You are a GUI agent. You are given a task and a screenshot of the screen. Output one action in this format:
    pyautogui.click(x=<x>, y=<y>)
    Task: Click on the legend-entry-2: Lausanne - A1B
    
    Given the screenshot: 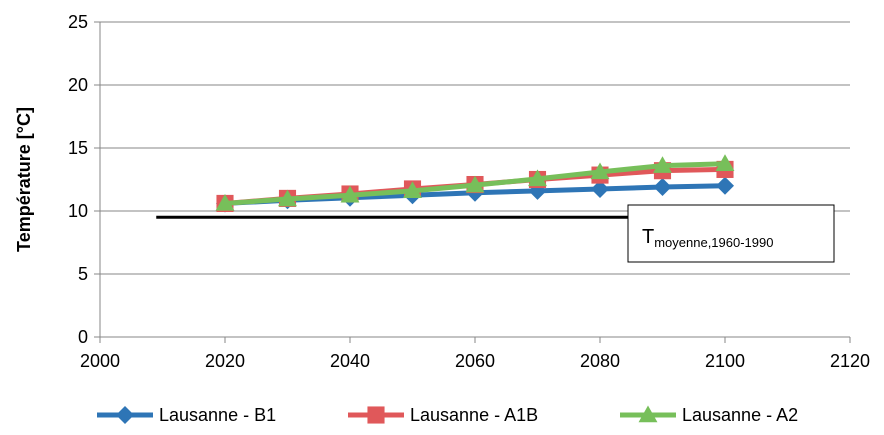 What is the action you would take?
    pyautogui.click(x=443, y=415)
    